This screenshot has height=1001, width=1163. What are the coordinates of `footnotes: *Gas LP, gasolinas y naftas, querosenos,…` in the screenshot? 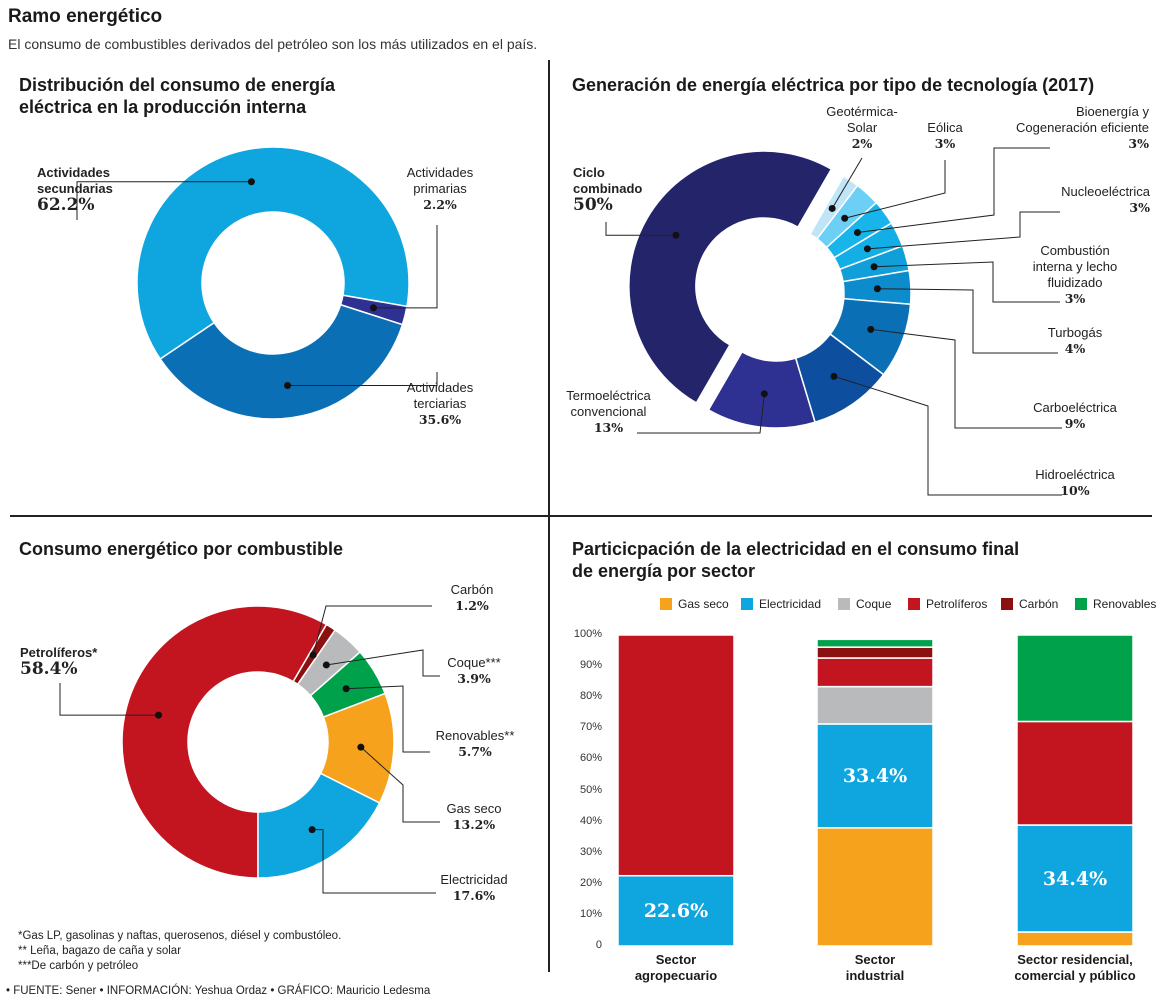 It's located at (179, 951).